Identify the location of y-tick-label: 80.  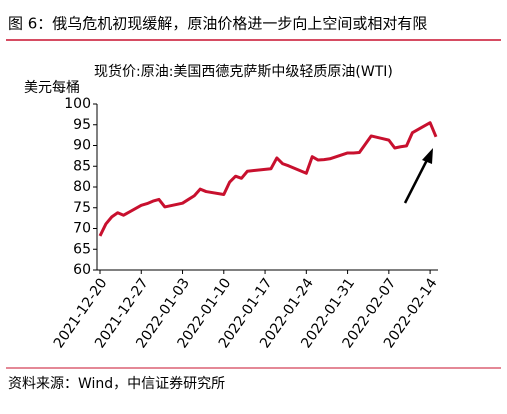
(82, 187).